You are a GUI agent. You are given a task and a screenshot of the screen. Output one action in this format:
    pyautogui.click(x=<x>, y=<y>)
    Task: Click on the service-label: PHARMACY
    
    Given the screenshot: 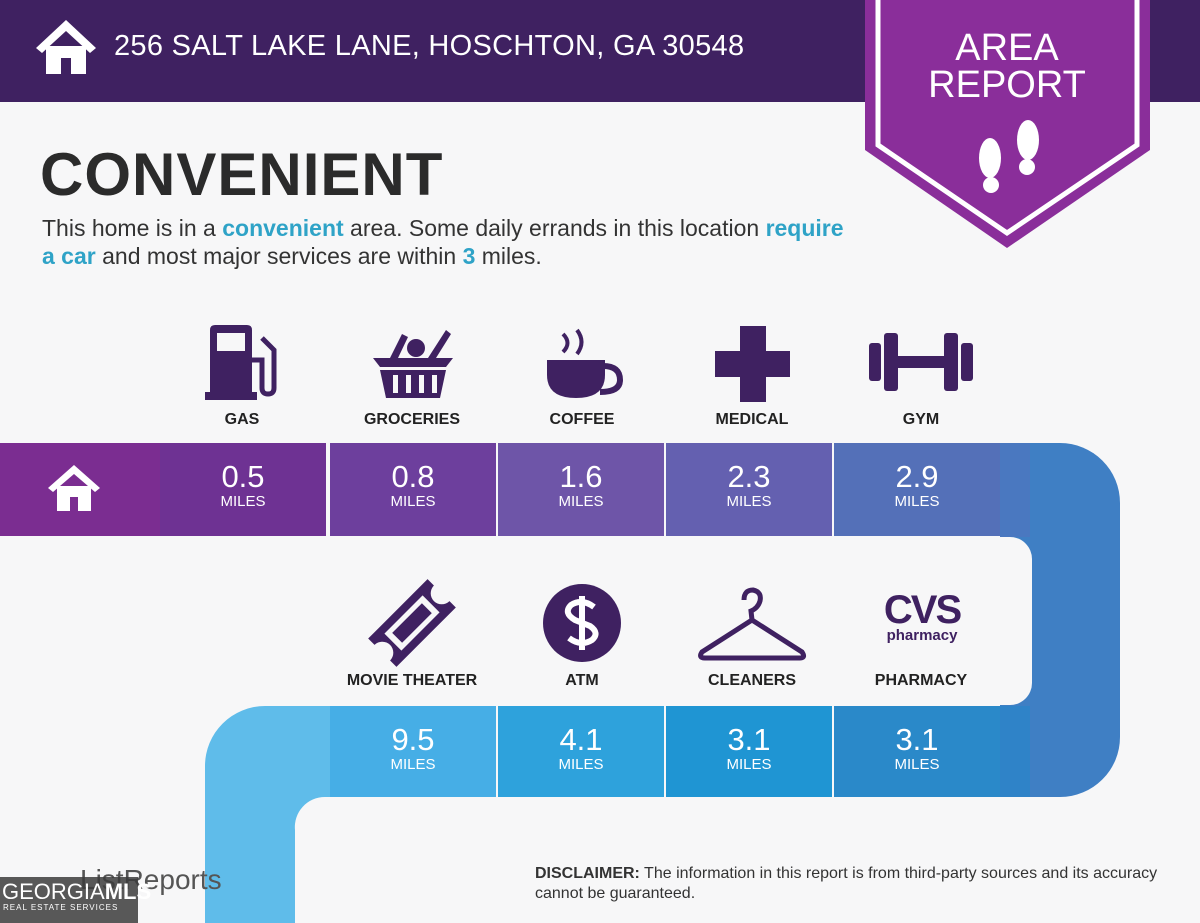 What is the action you would take?
    pyautogui.click(x=921, y=680)
    